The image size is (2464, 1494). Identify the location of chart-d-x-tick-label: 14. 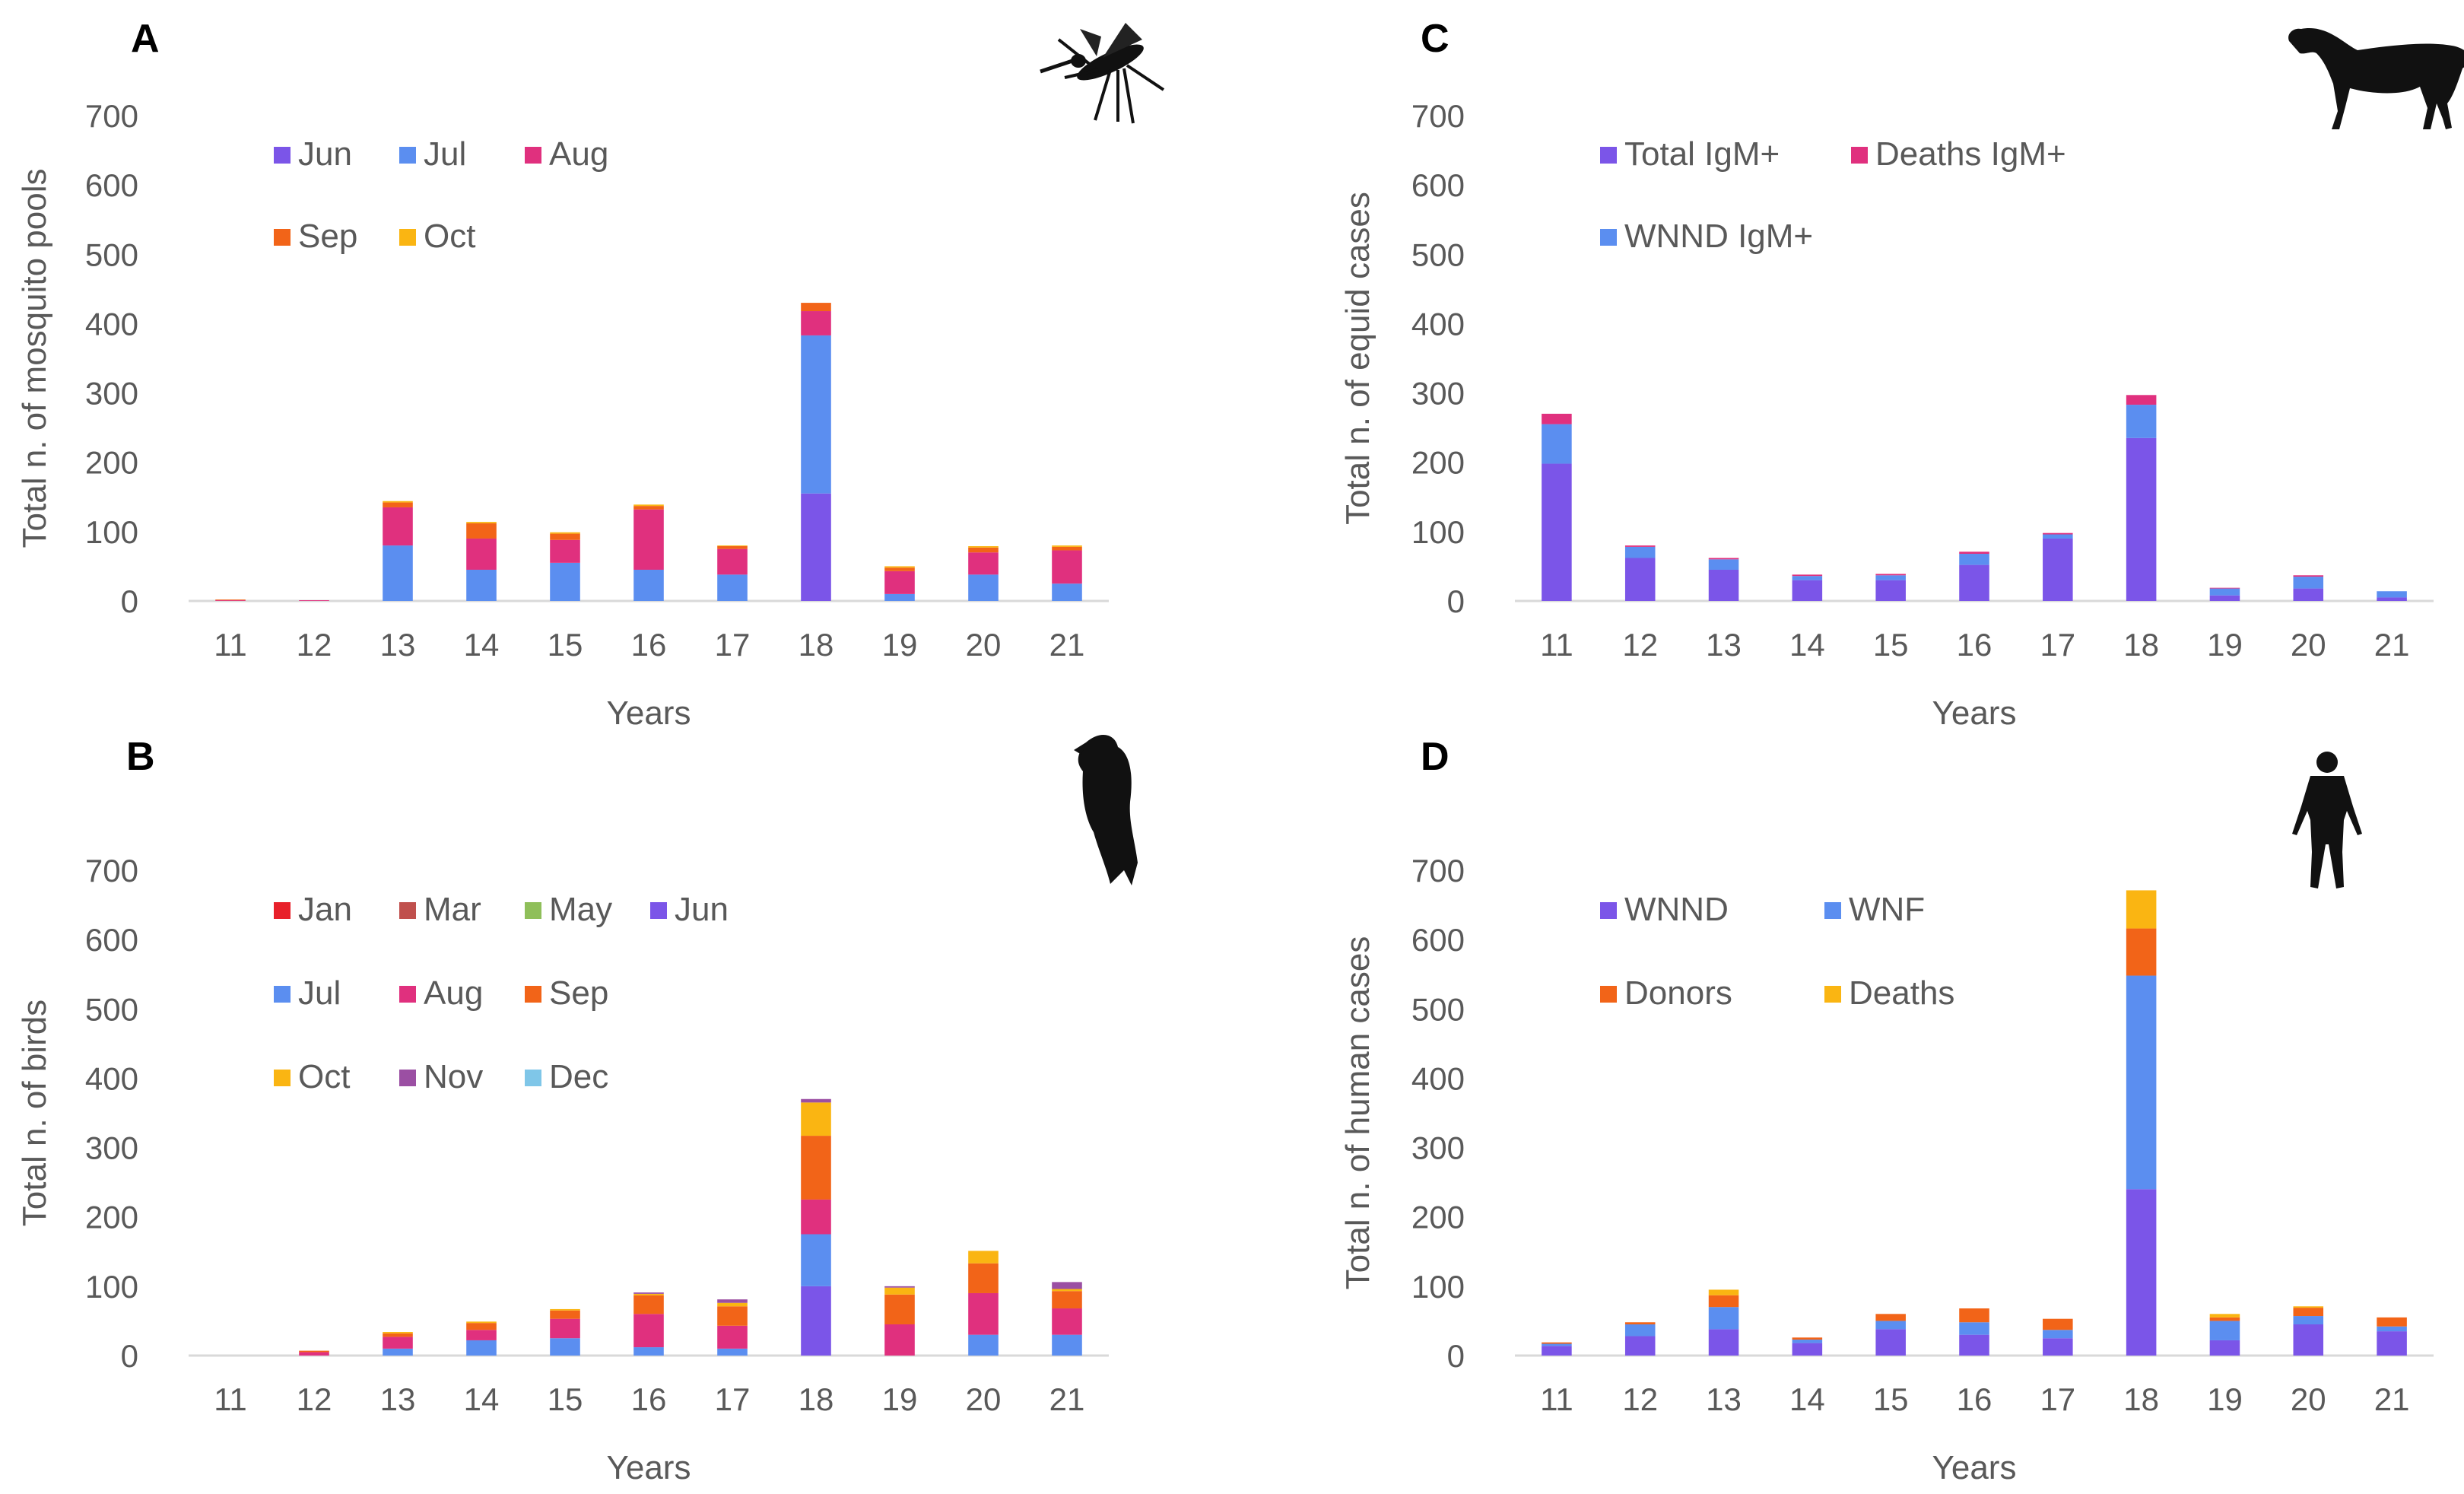
(1807, 1399).